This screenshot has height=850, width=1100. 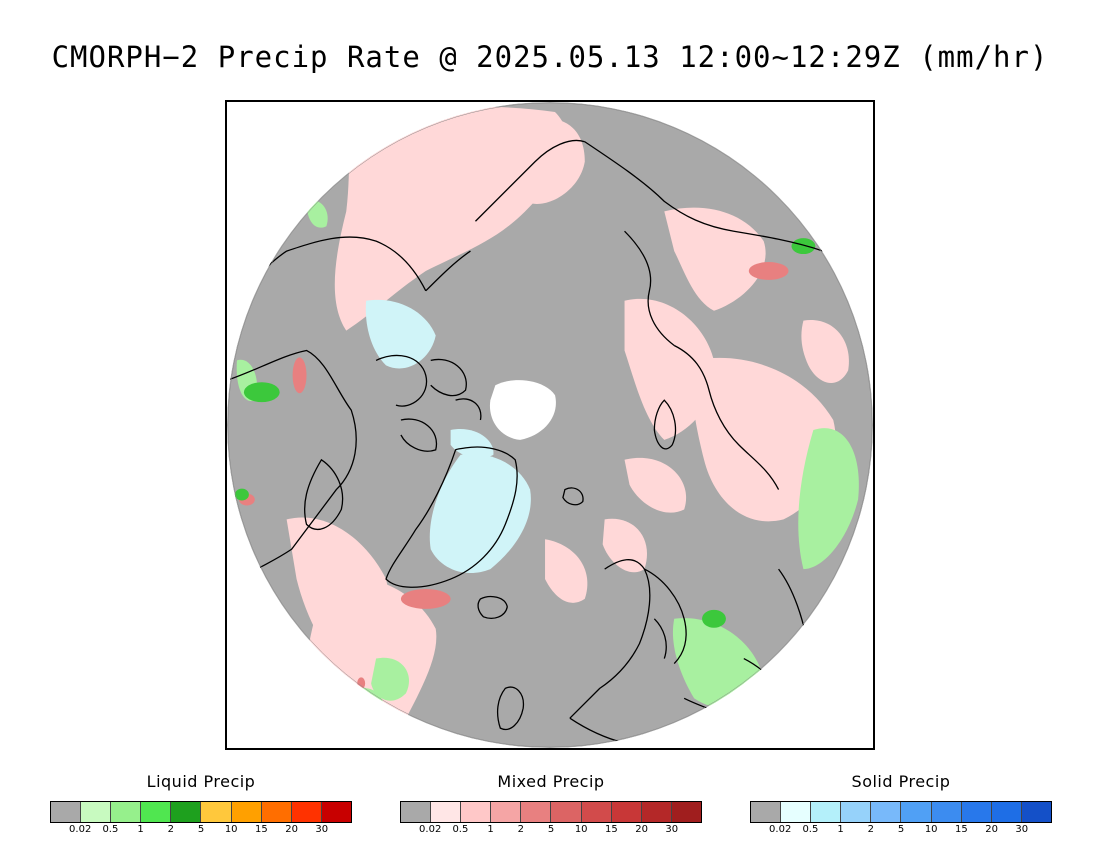 I want to click on mixed-area-bering, so click(x=550, y=161).